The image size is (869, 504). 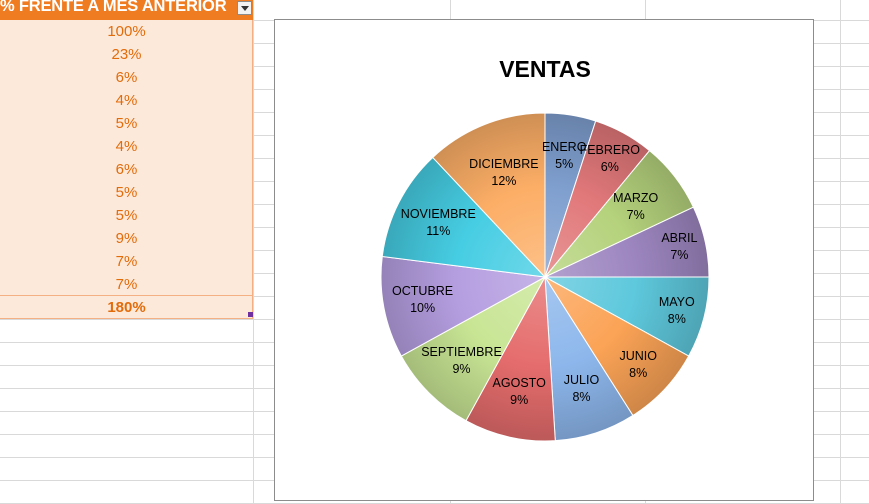 What do you see at coordinates (423, 308) in the screenshot?
I see `data-label-percent: 10%` at bounding box center [423, 308].